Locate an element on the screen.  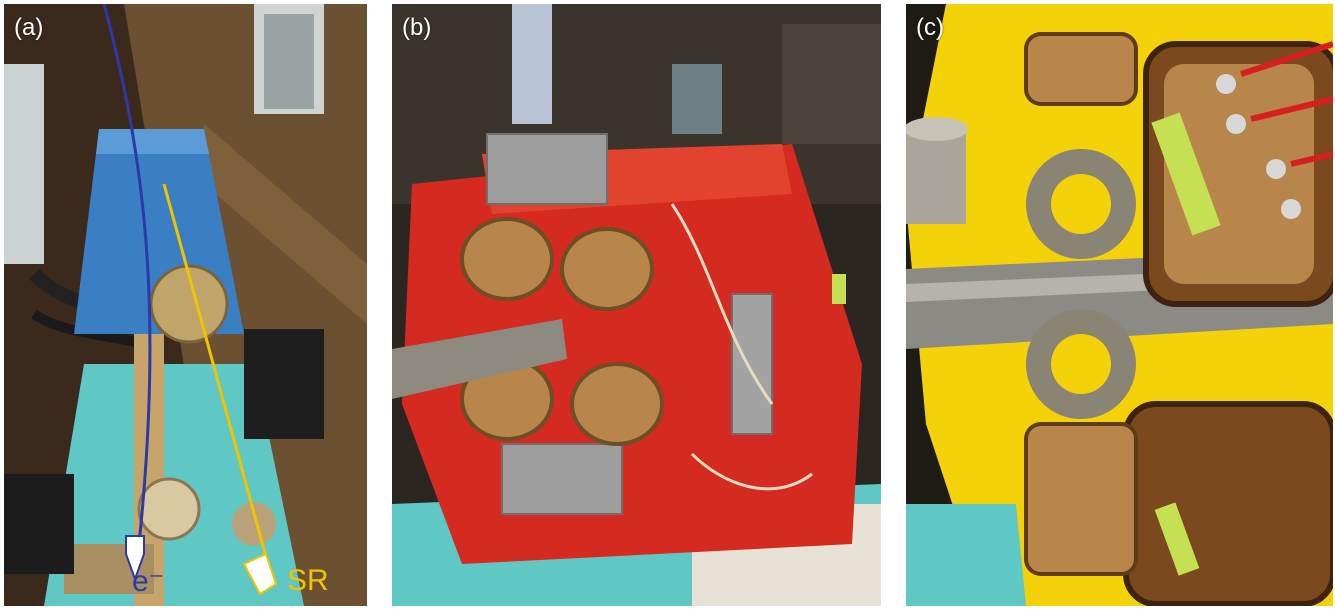
panel-label-a: (a) is located at coordinates (29, 27).